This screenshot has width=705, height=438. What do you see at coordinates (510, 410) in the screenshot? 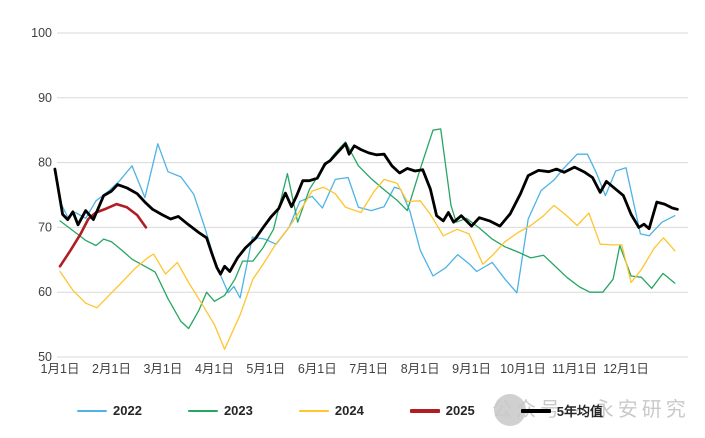
I see `watermark-logo-circle` at bounding box center [510, 410].